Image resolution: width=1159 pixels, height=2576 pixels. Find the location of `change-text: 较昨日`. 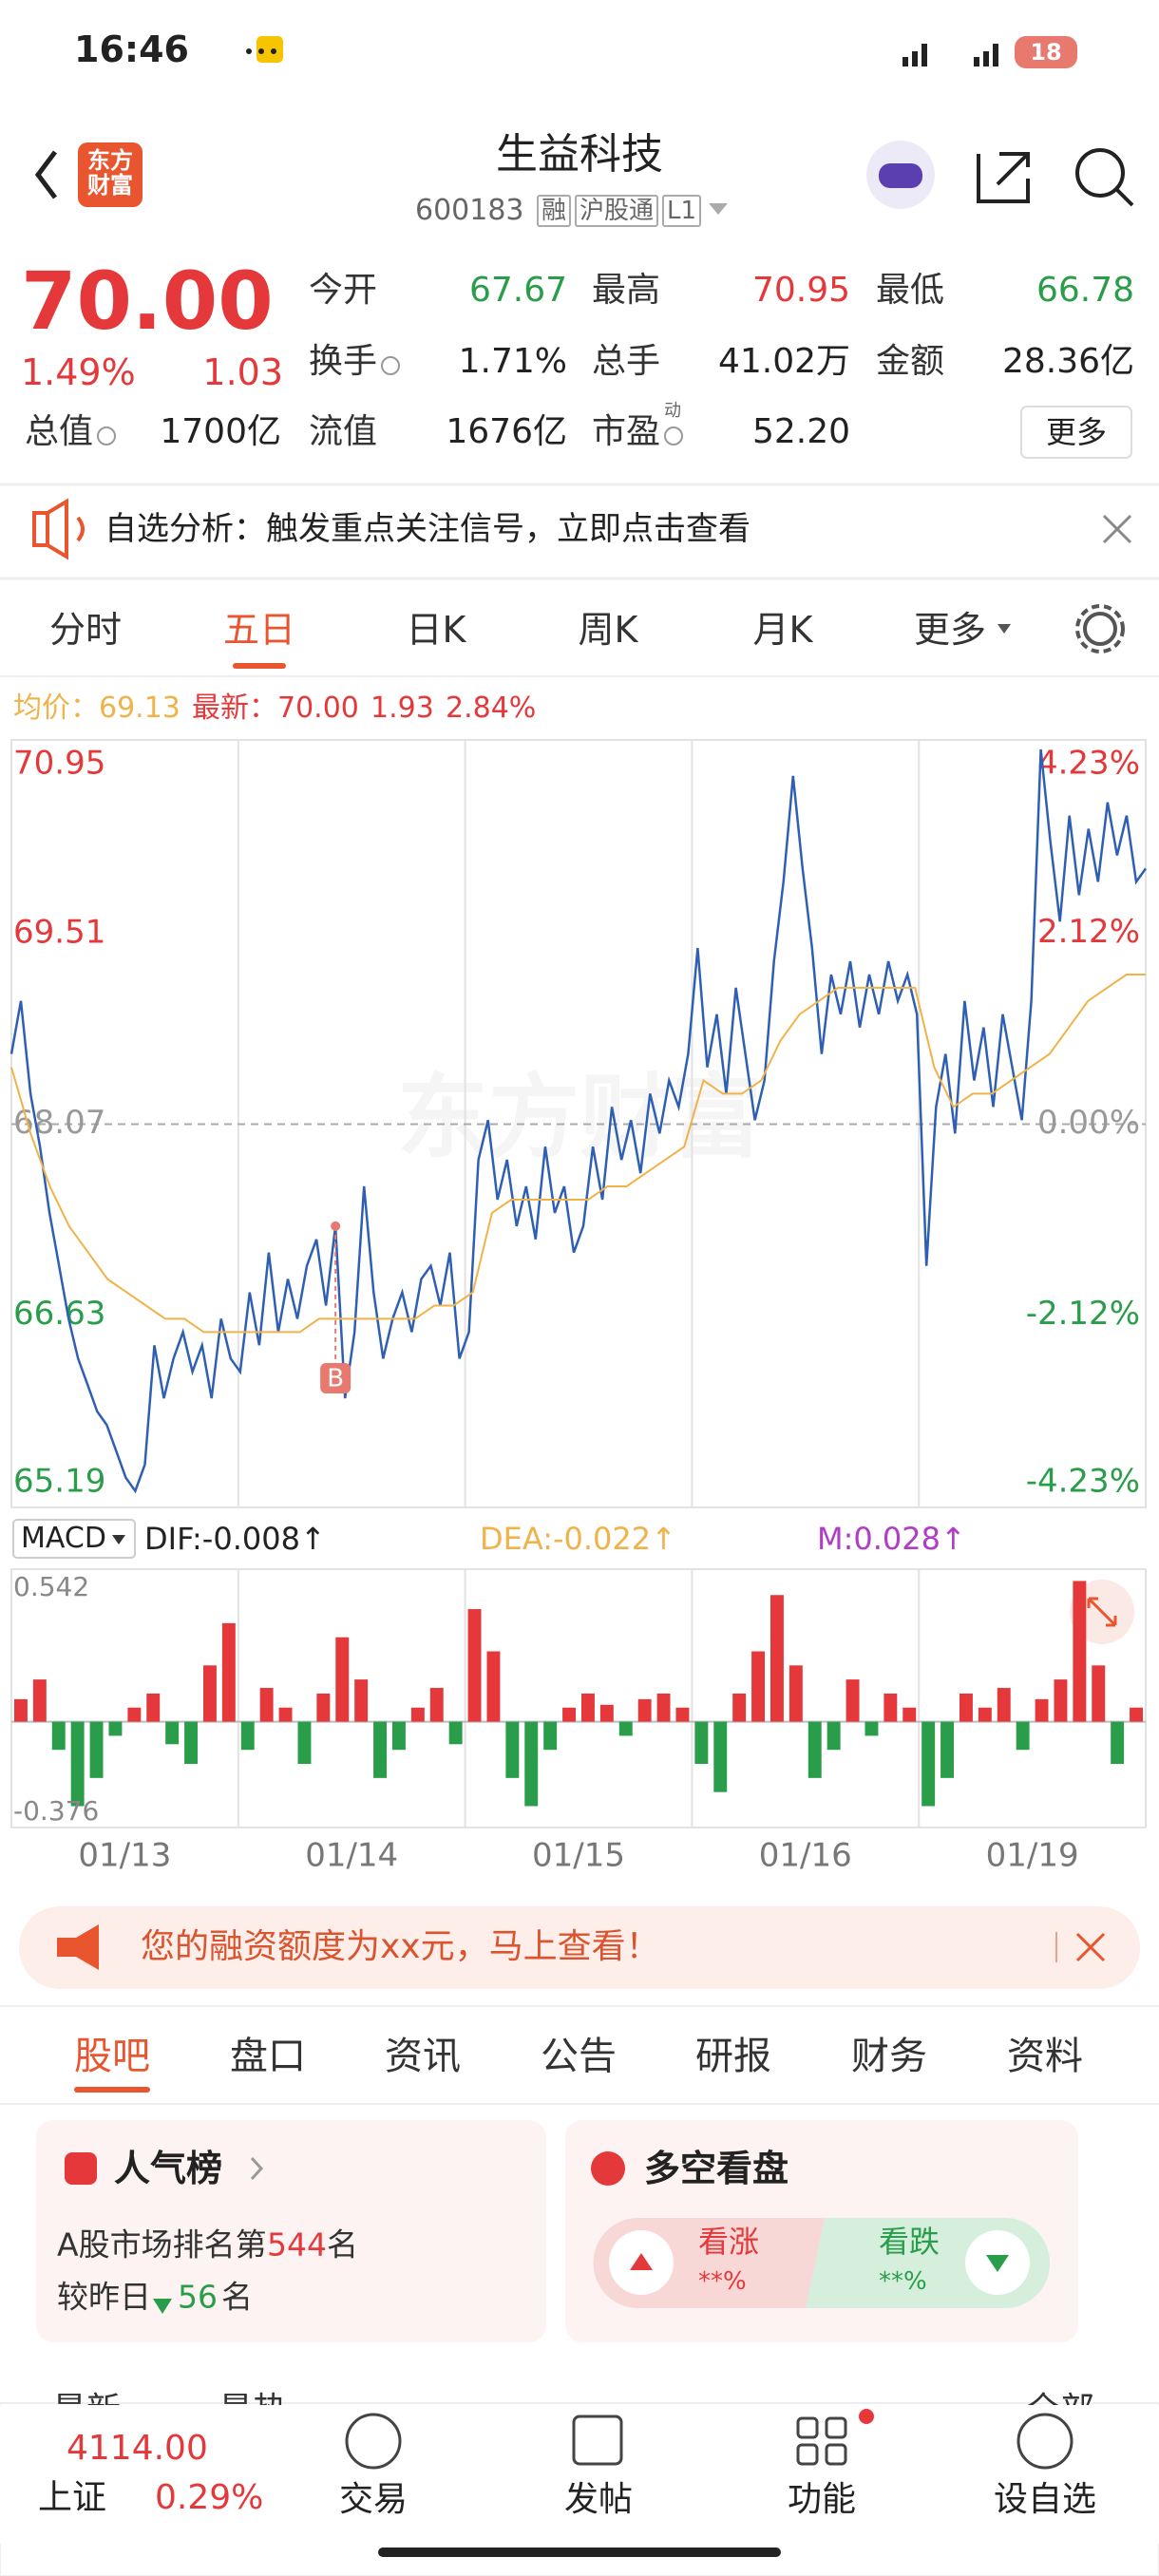

change-text: 较昨日 is located at coordinates (104, 2297).